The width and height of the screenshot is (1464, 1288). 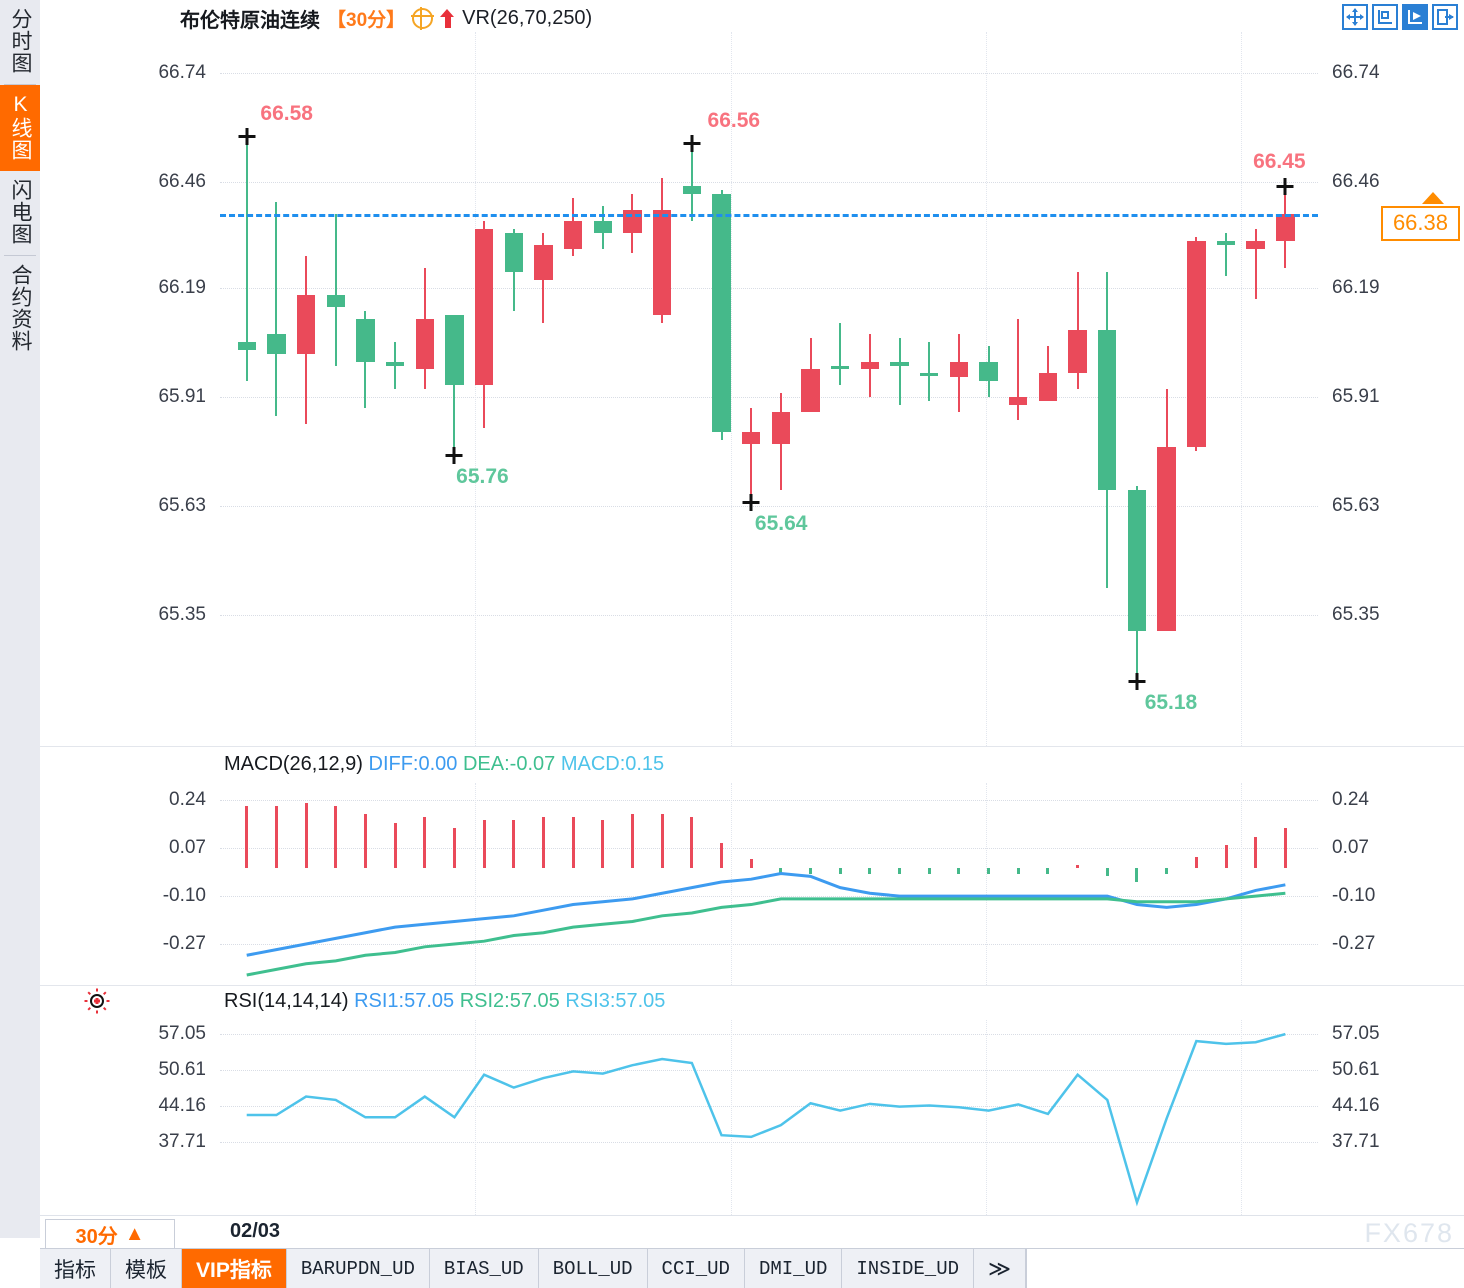 I want to click on timeframe-button: 30分 ▲, so click(x=110, y=1234).